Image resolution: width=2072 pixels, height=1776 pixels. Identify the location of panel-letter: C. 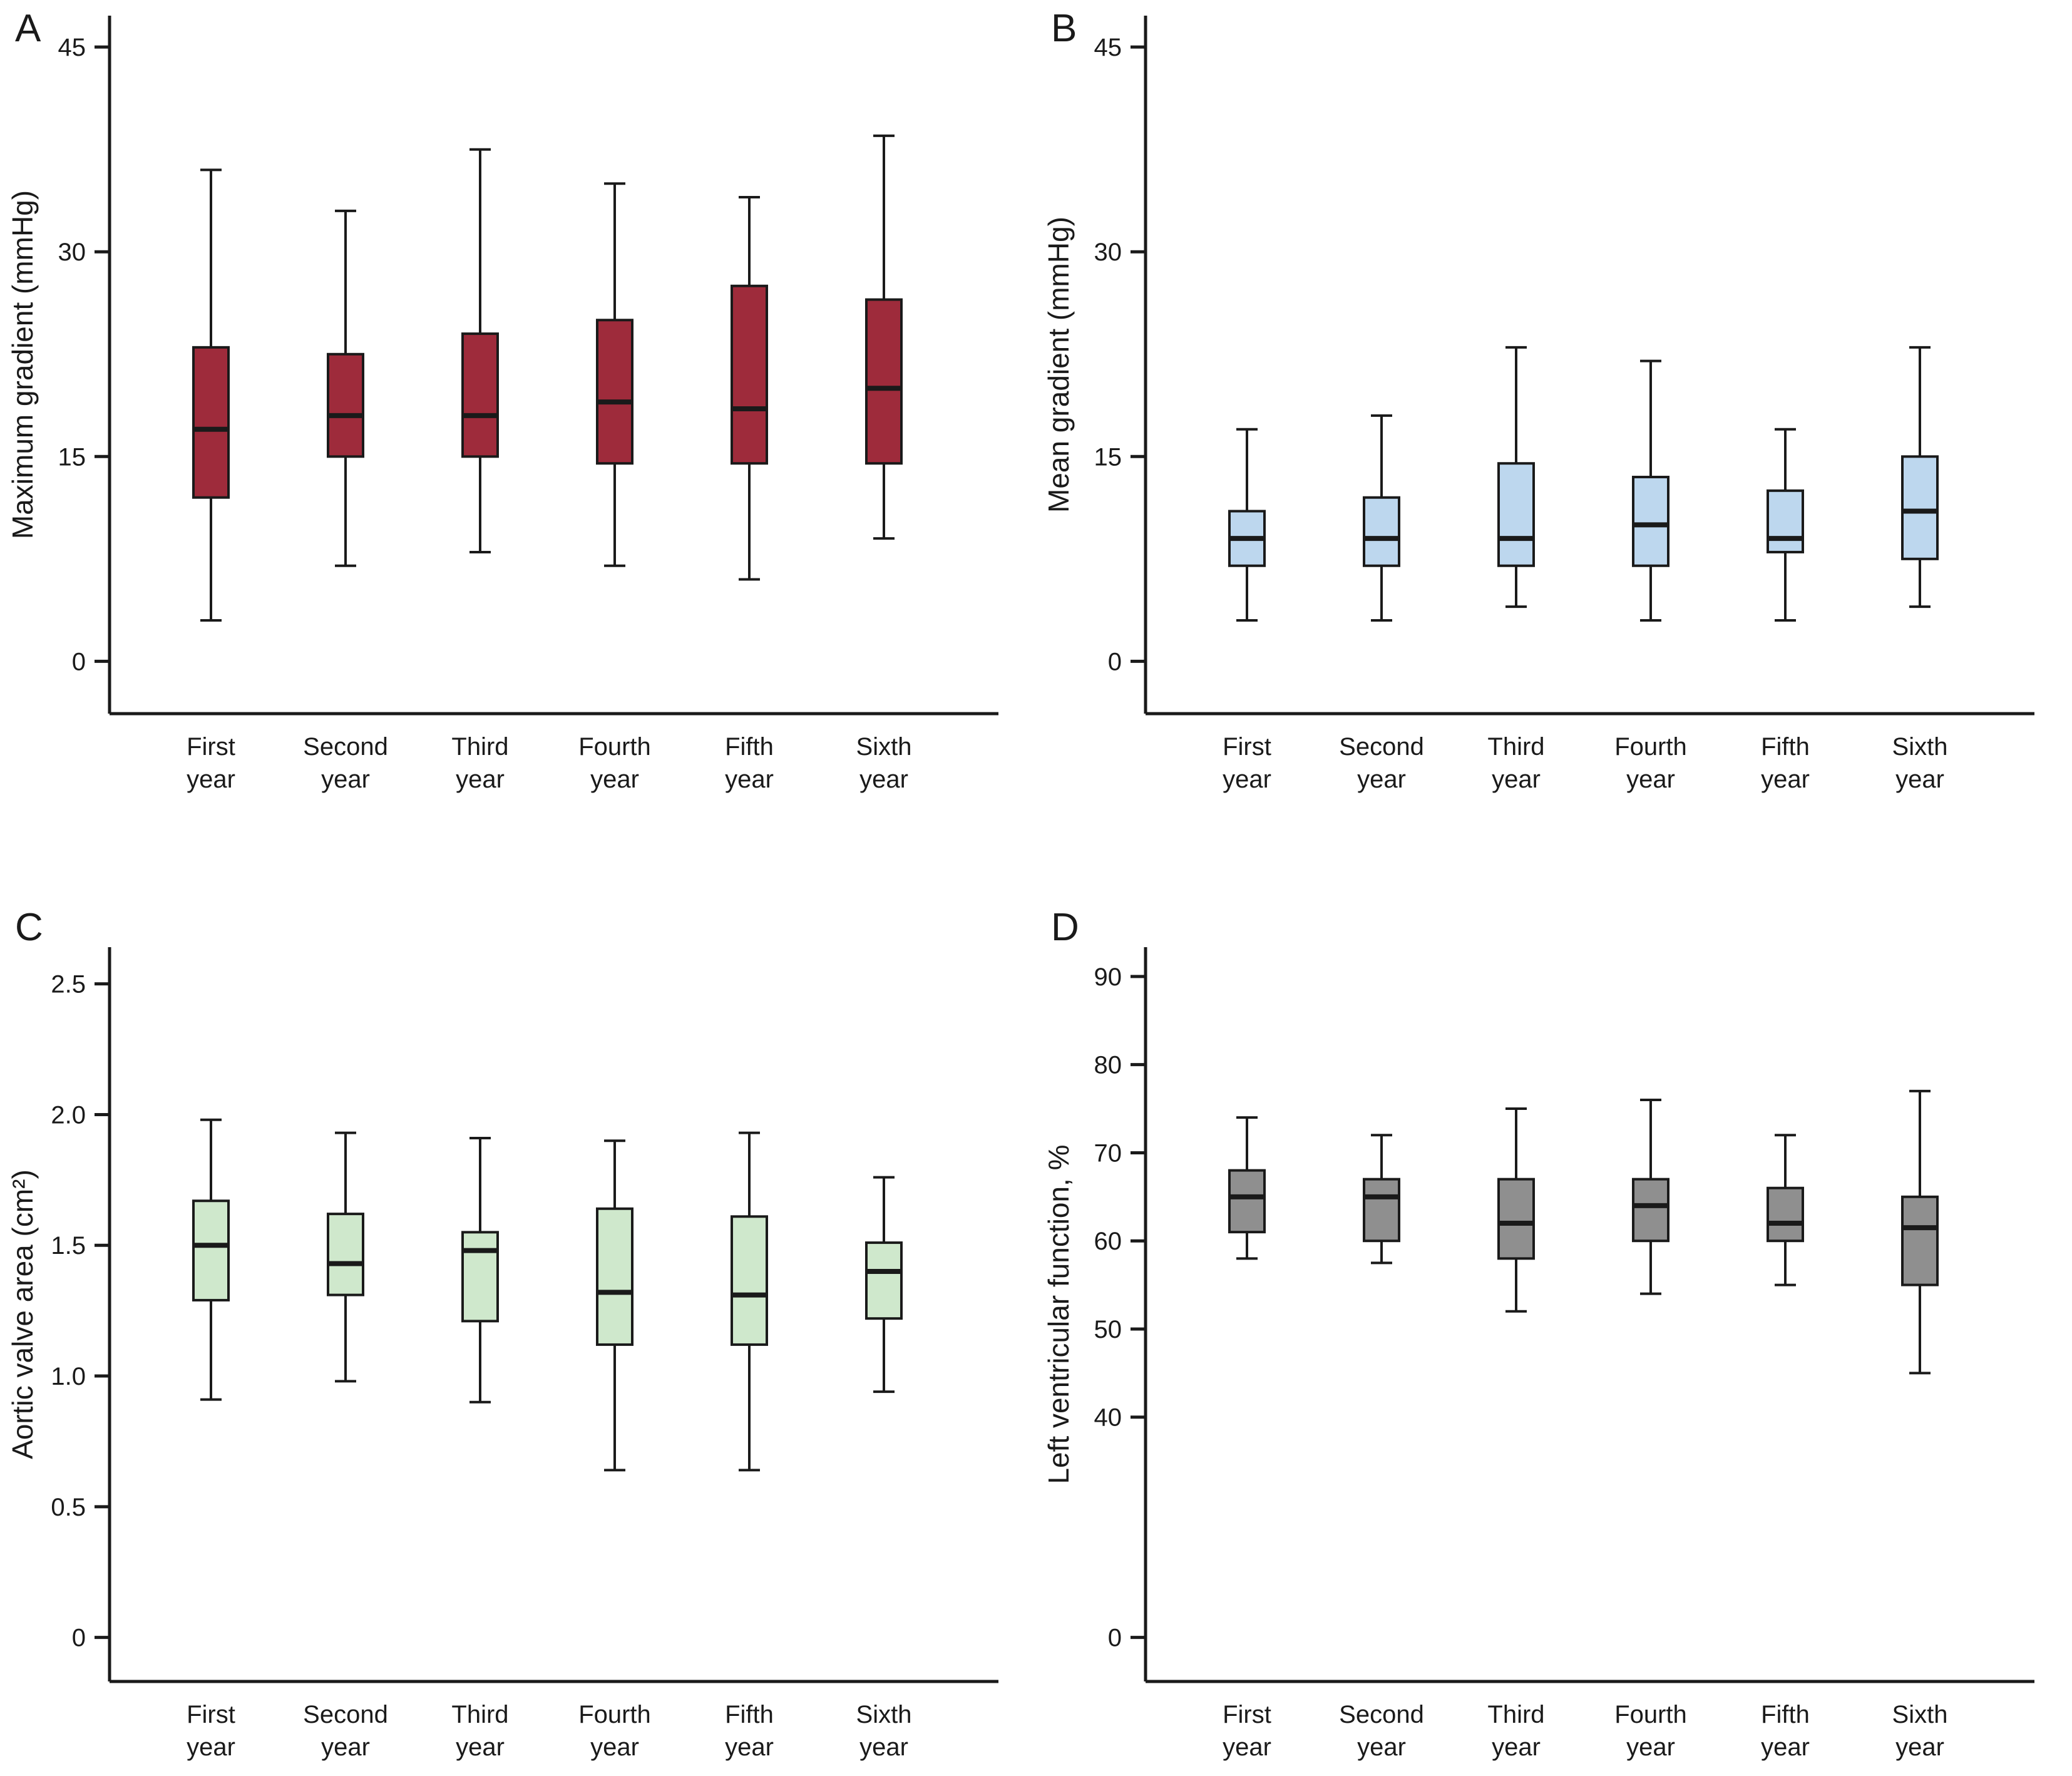
(29, 927).